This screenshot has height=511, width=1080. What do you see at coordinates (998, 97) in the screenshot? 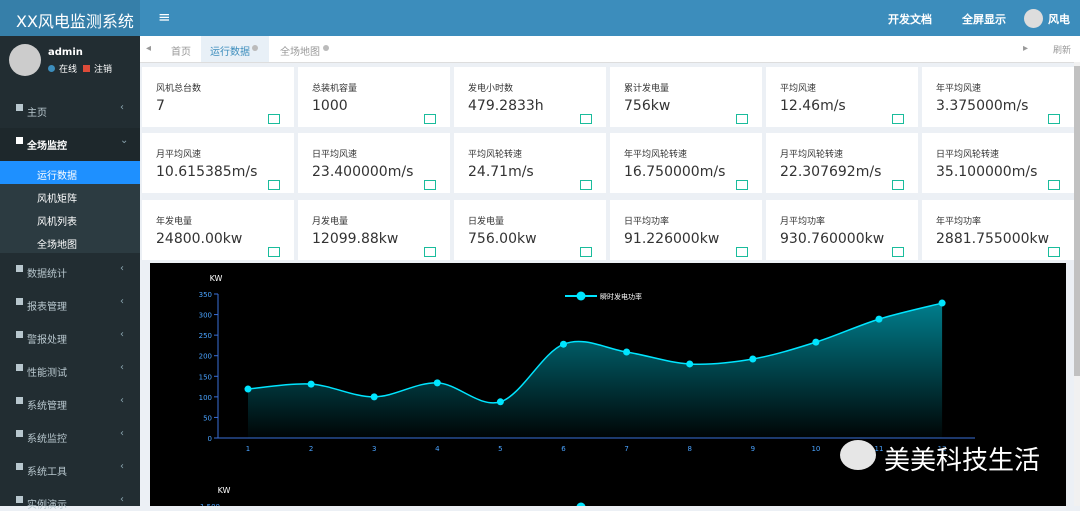
I see `stat-card: 年平均风速 3.375000m/s` at bounding box center [998, 97].